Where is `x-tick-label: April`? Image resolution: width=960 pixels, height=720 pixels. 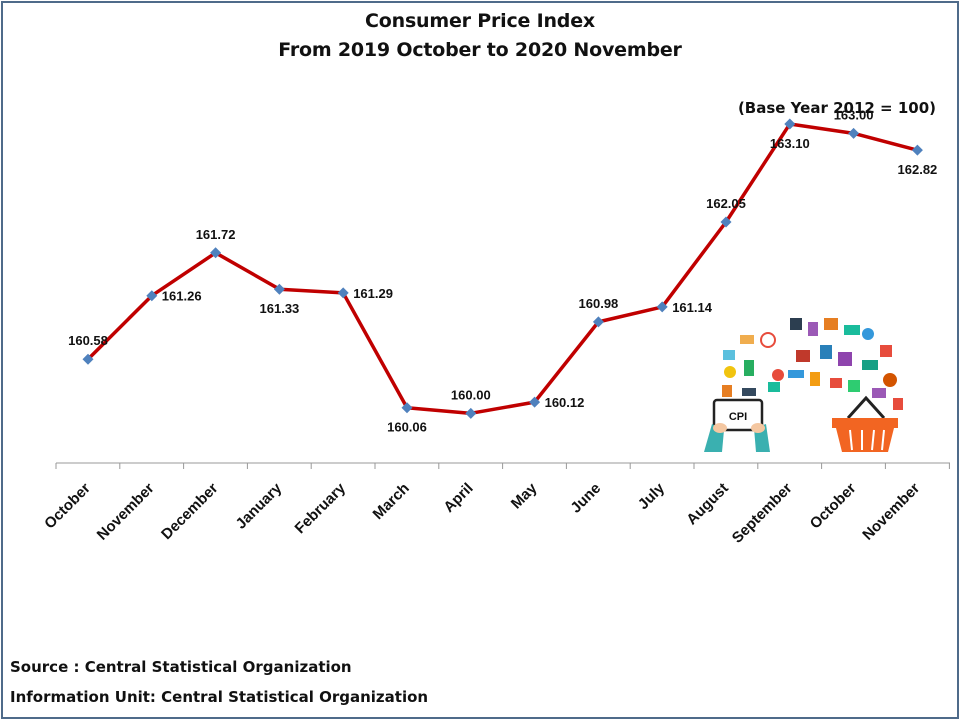
x-tick-label: April is located at coordinates (458, 498).